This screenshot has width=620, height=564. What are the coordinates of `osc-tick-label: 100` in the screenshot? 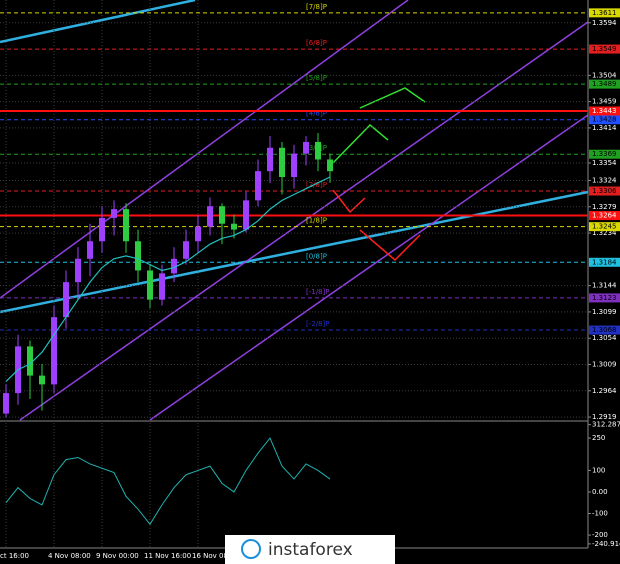 It's located at (598, 470).